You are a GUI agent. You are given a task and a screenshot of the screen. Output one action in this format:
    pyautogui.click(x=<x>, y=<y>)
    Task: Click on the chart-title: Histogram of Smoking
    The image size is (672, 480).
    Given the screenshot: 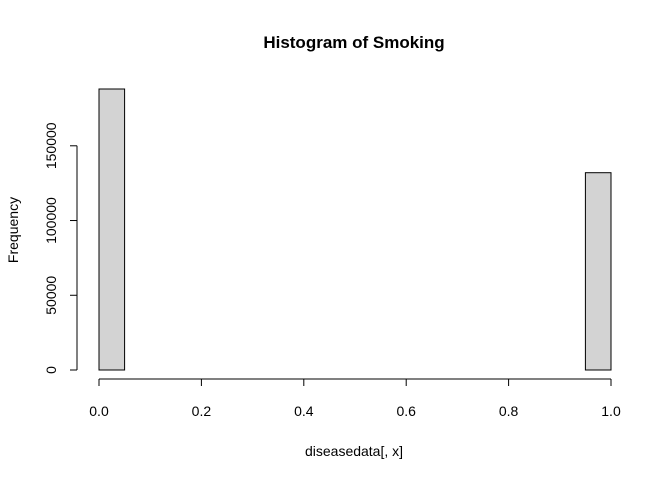 What is the action you would take?
    pyautogui.click(x=353, y=42)
    